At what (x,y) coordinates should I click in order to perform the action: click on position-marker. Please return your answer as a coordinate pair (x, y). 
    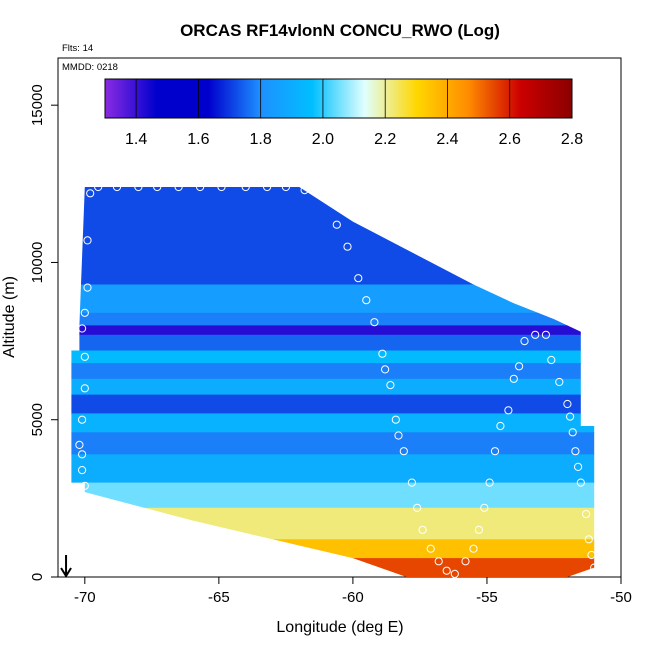
    Looking at the image, I should click on (66, 566).